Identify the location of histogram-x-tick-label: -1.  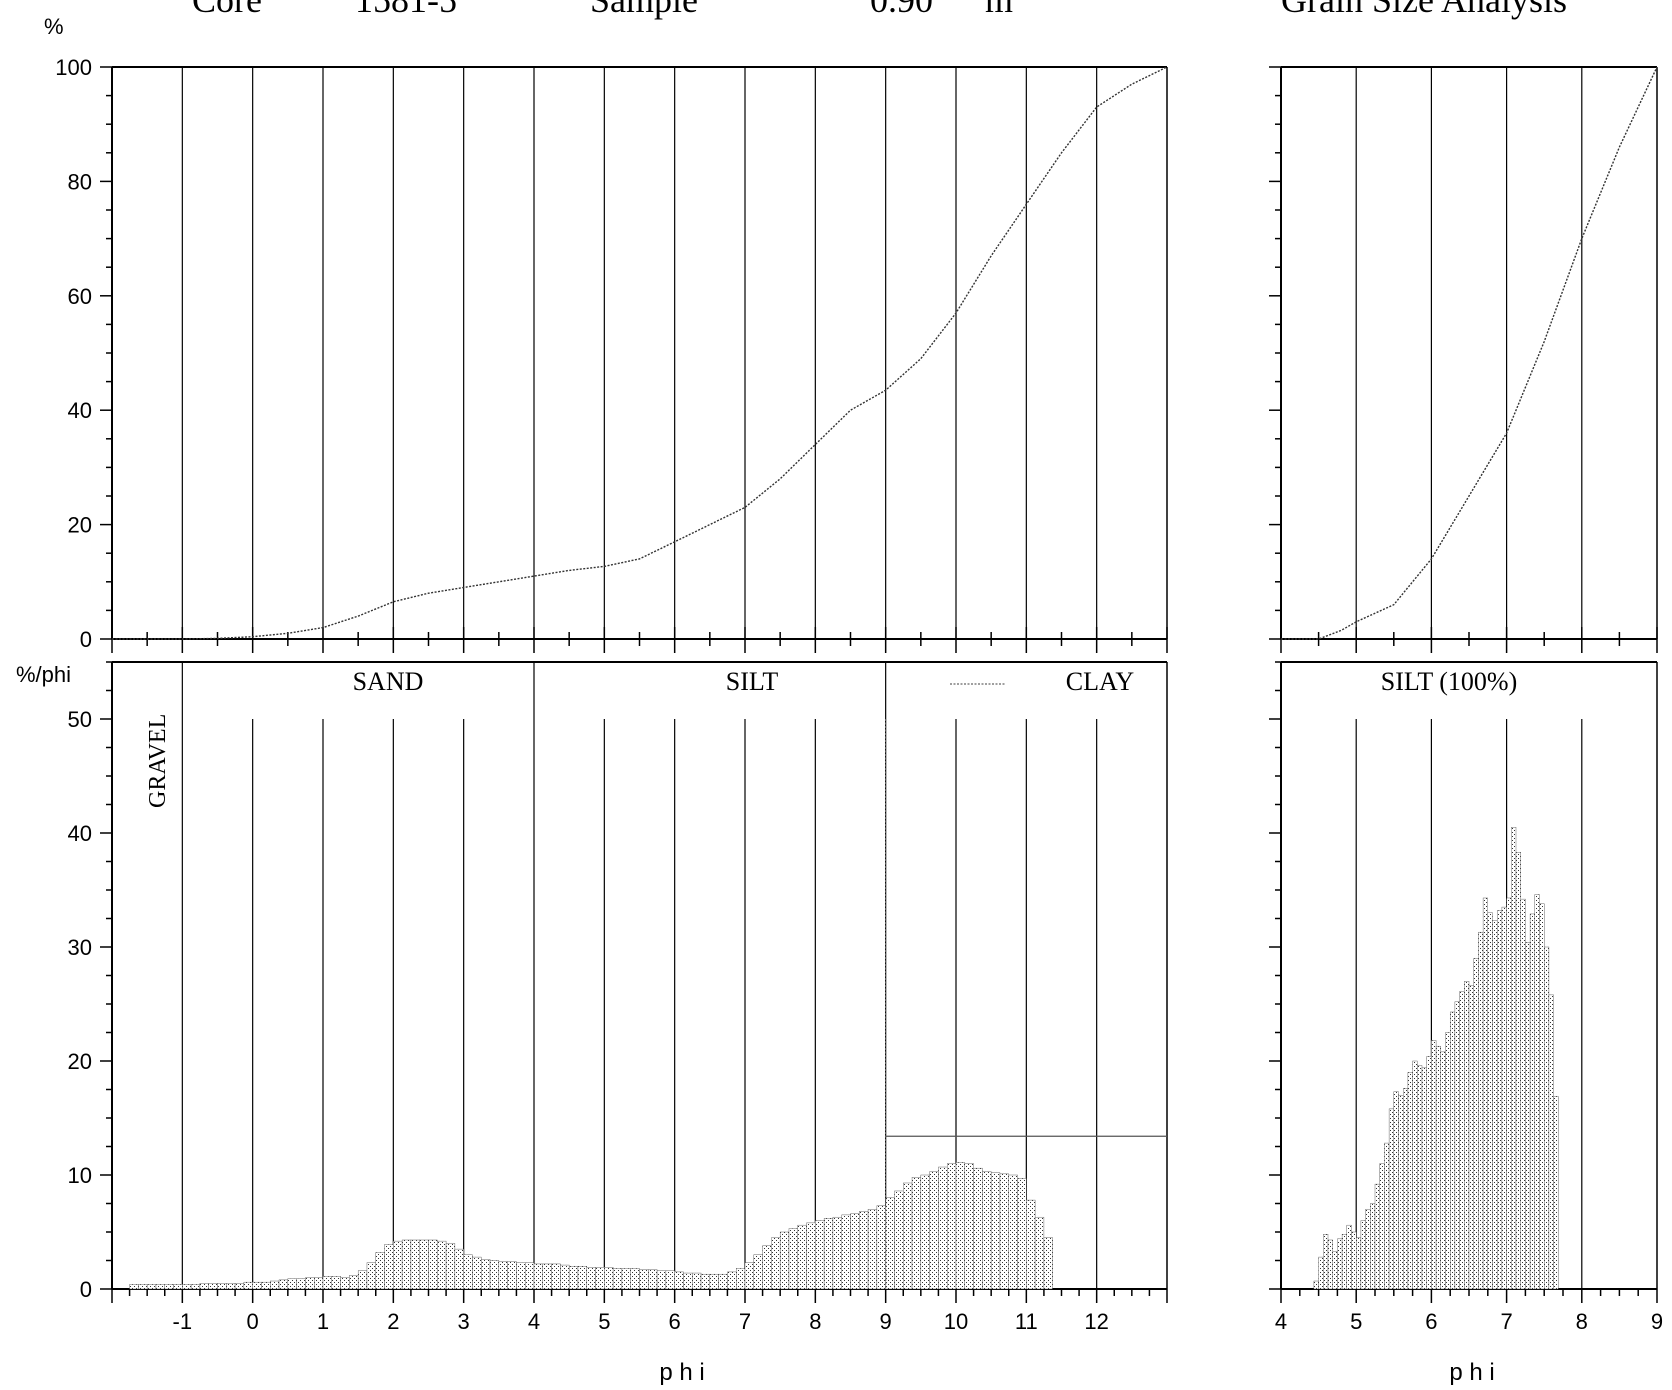
(183, 1321).